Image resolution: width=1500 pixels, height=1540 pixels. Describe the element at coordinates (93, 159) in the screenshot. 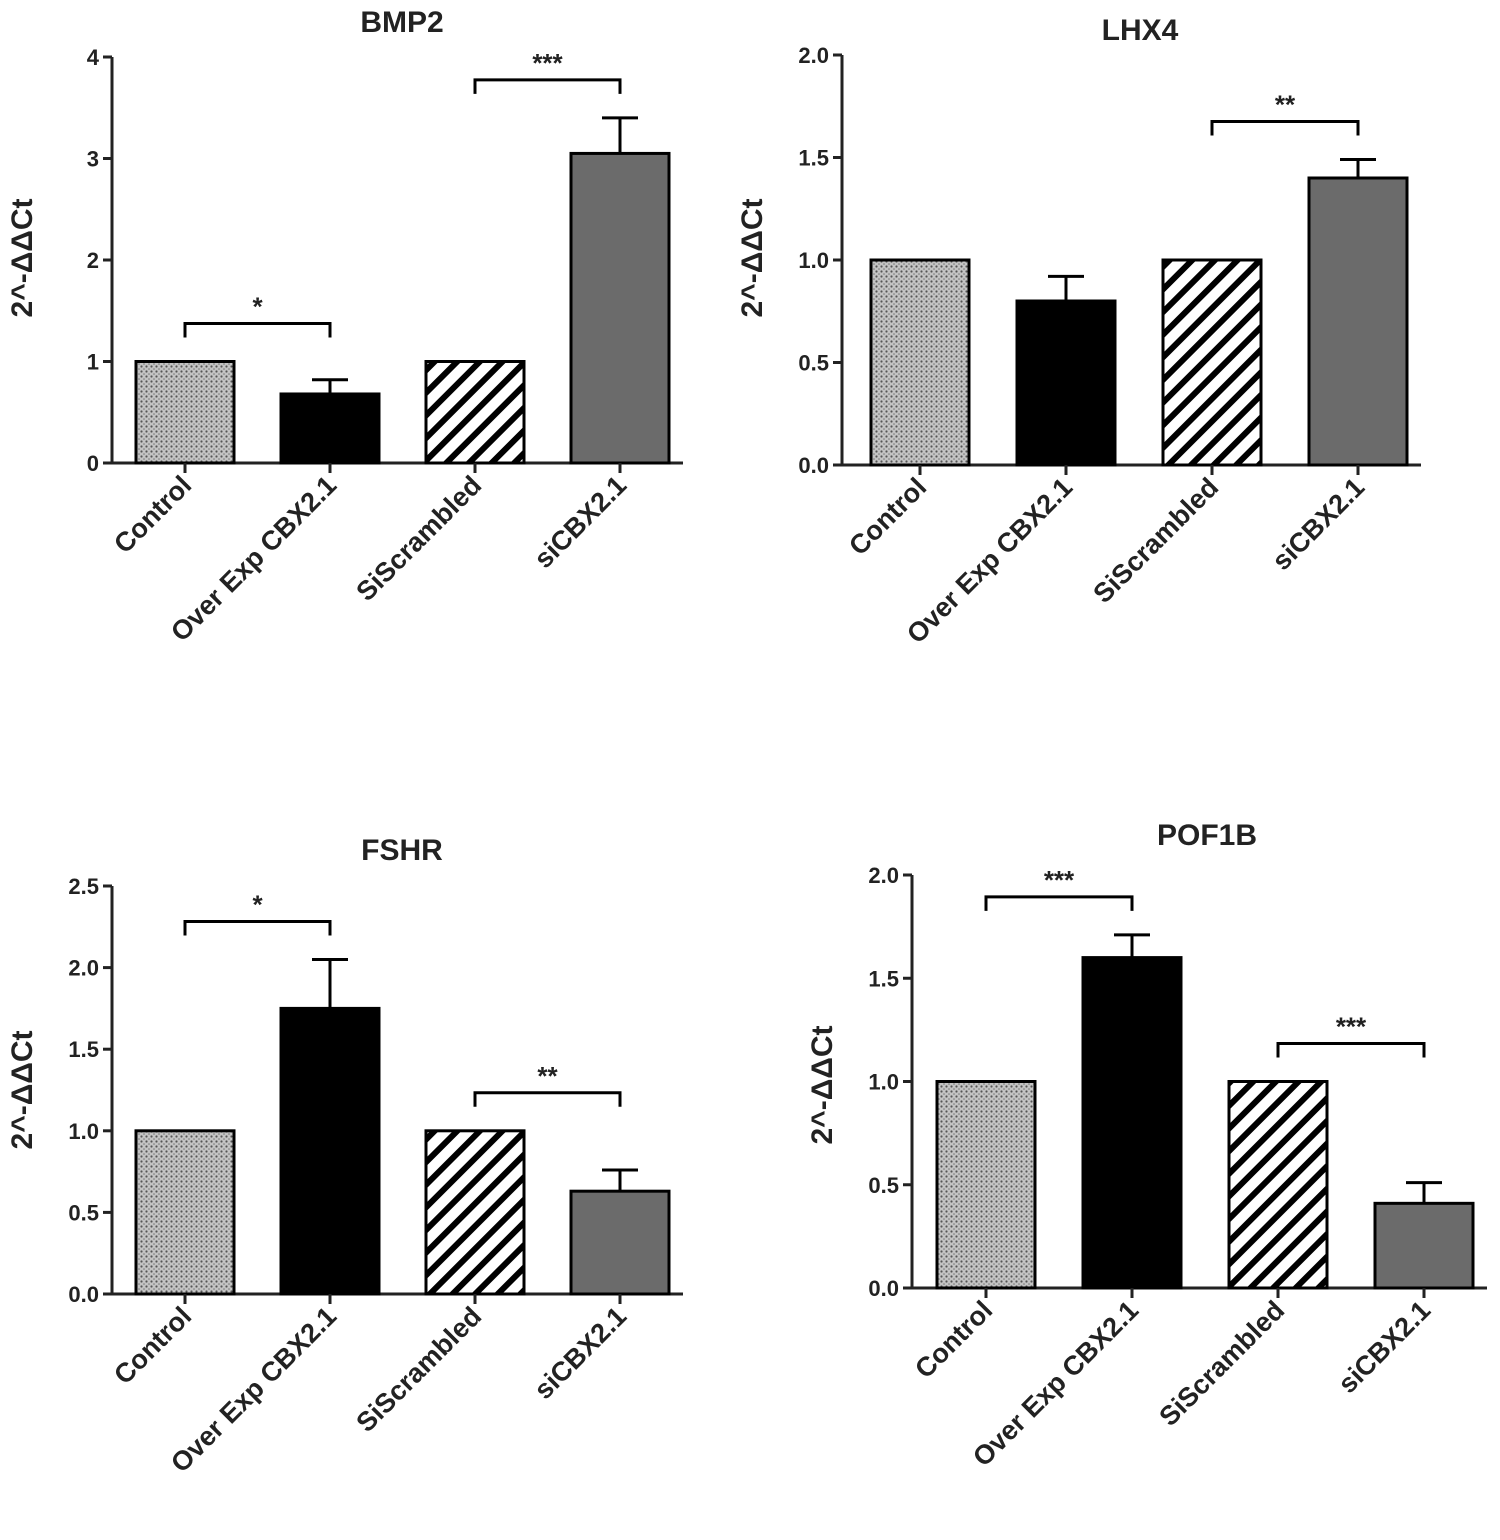

I see `y-tick-label: 3` at that location.